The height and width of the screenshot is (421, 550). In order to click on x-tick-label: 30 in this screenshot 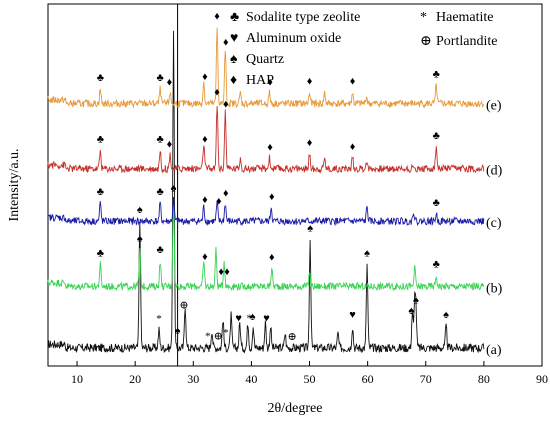, I will do `click(193, 379)`.